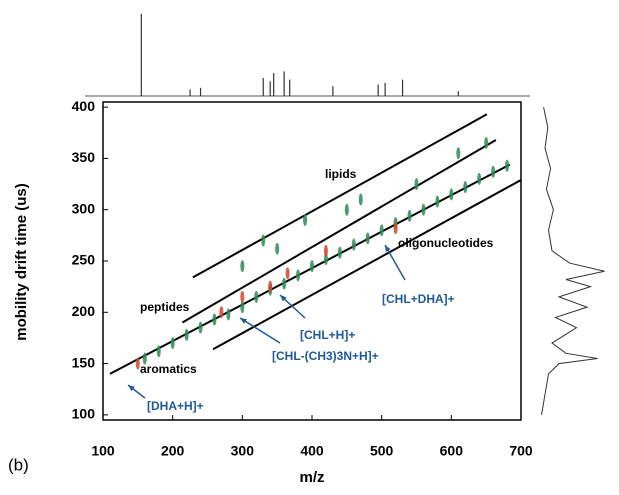 The width and height of the screenshot is (619, 495). I want to click on y-tick-label: 350, so click(84, 157).